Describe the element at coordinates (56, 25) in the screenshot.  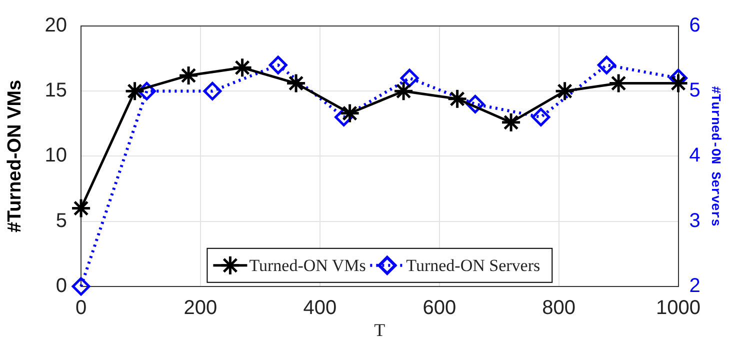
I see `y-tick-label: 20` at that location.